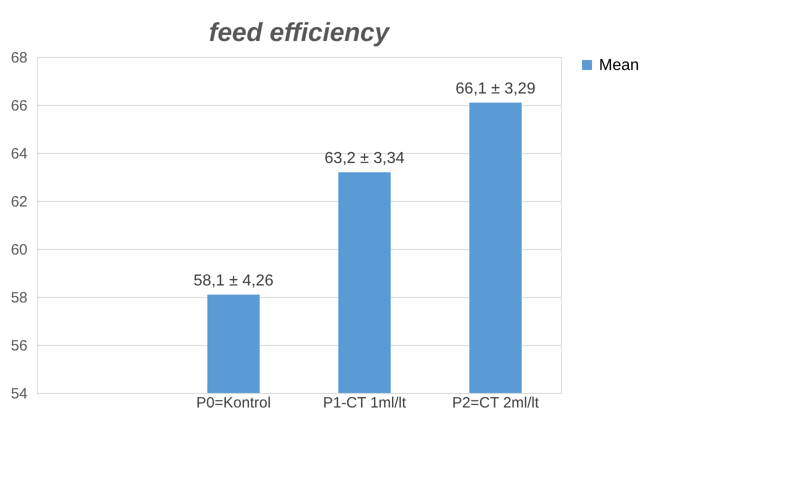  What do you see at coordinates (19, 250) in the screenshot?
I see `y-tick-label: 60` at bounding box center [19, 250].